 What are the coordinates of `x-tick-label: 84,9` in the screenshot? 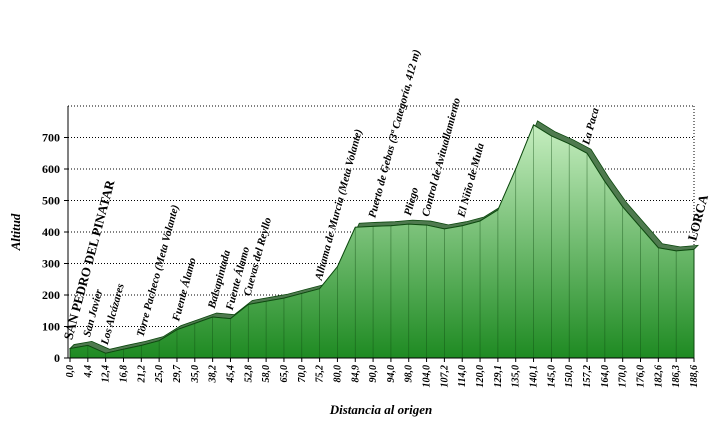 It's located at (355, 374).